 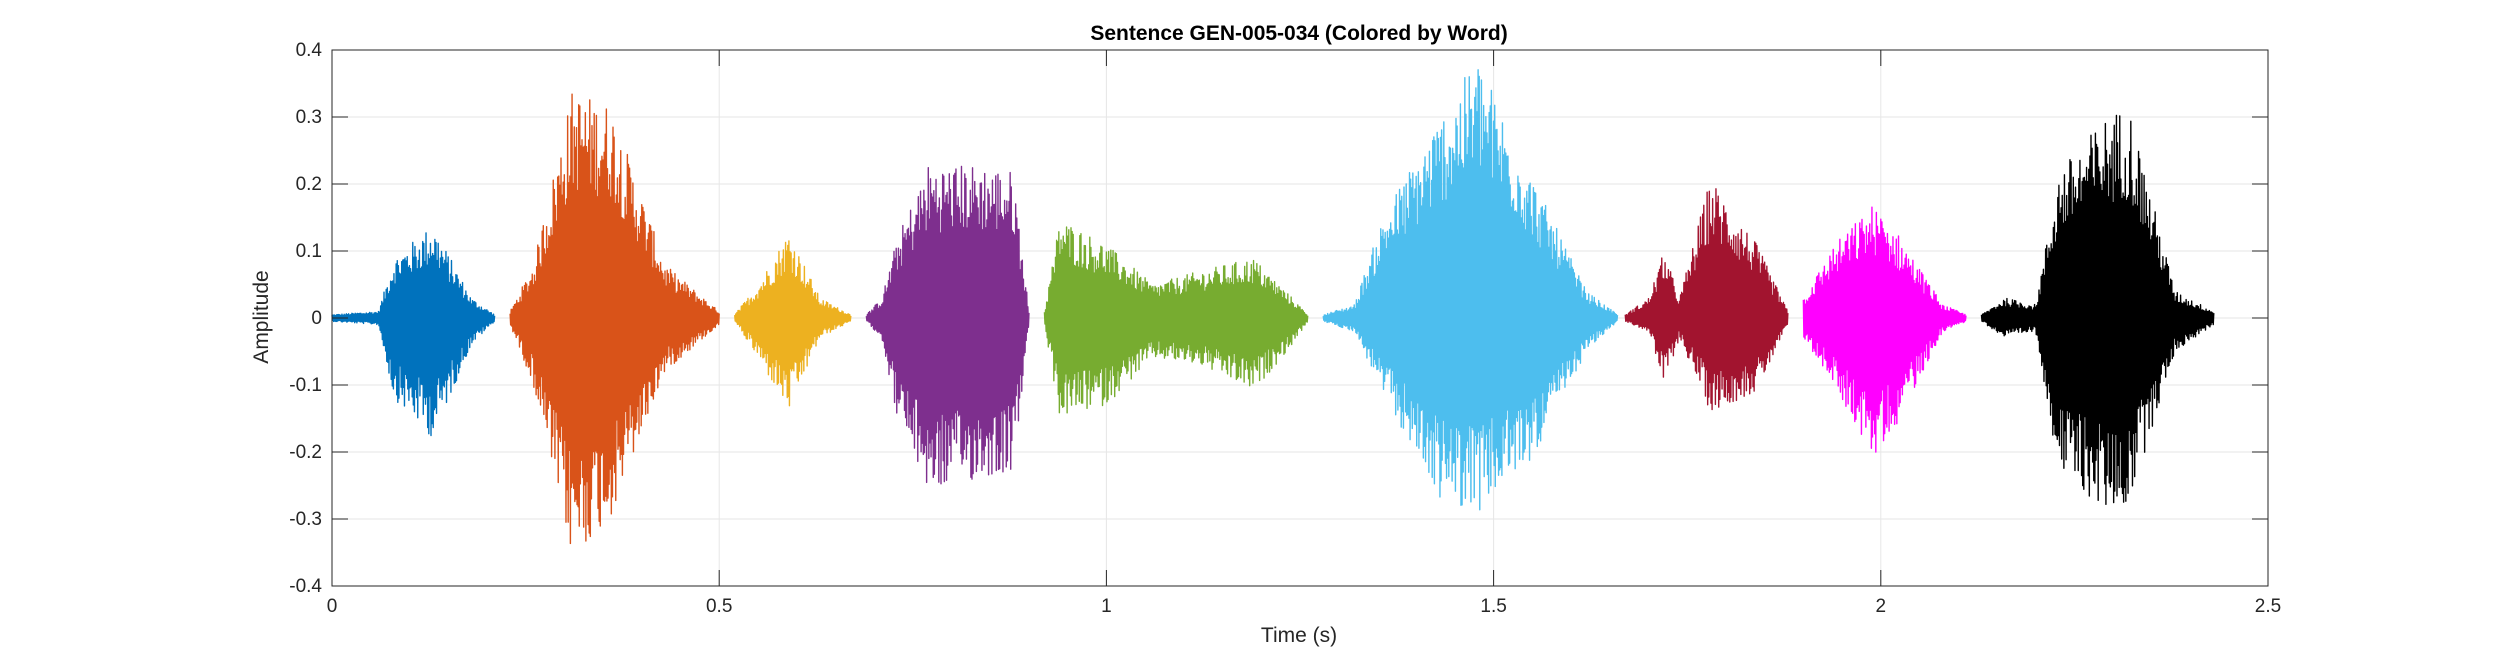 What do you see at coordinates (1881, 606) in the screenshot?
I see `x-tick-label: 2` at bounding box center [1881, 606].